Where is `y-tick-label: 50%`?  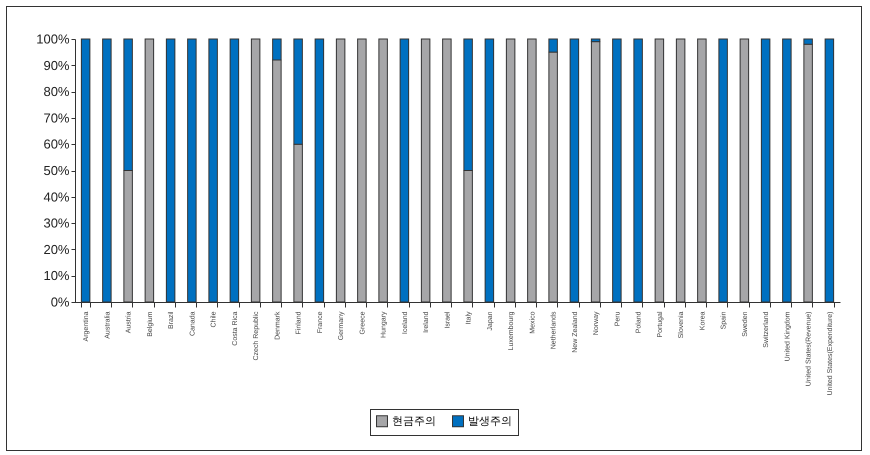
y-tick-label: 50% is located at coordinates (56, 170).